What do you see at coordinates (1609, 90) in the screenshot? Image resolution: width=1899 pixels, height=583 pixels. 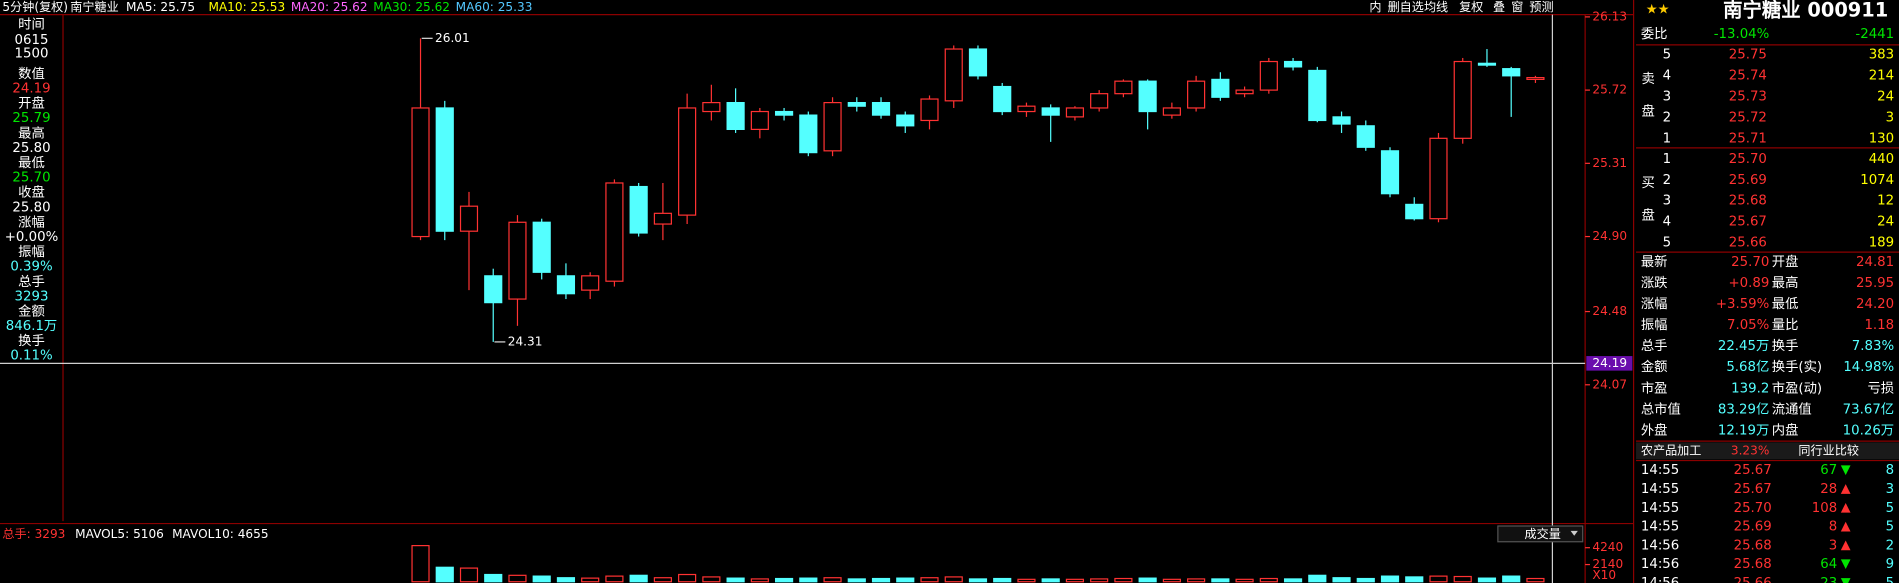 I see `y-tick-label: 25.72` at bounding box center [1609, 90].